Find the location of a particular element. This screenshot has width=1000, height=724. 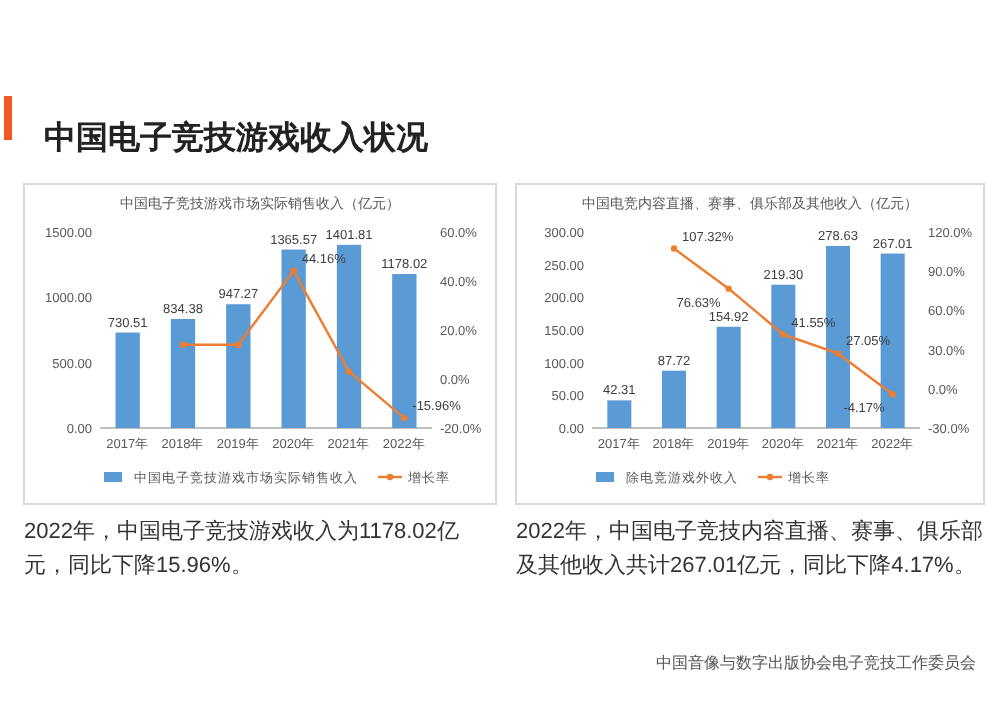

text: 2022年，中国电子竞技内容直播、赛事、俱乐部及其他收入共计267.01亿元，同比下降4.17%。 is located at coordinates (750, 549).